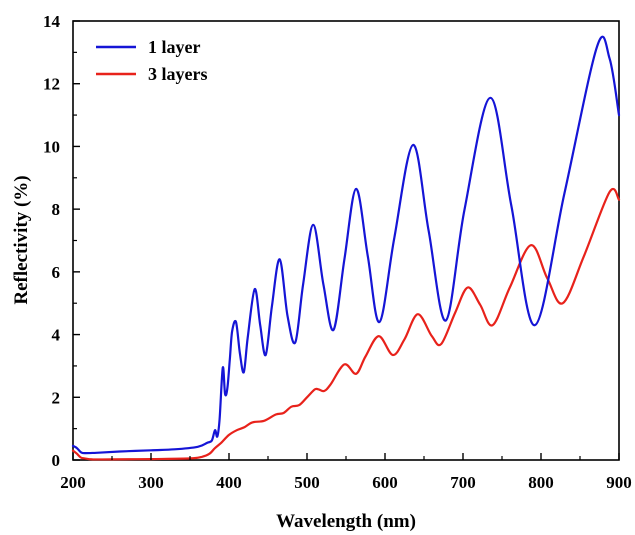 The width and height of the screenshot is (635, 535). What do you see at coordinates (174, 47) in the screenshot?
I see `legend-label-1-layer: 1 layer` at bounding box center [174, 47].